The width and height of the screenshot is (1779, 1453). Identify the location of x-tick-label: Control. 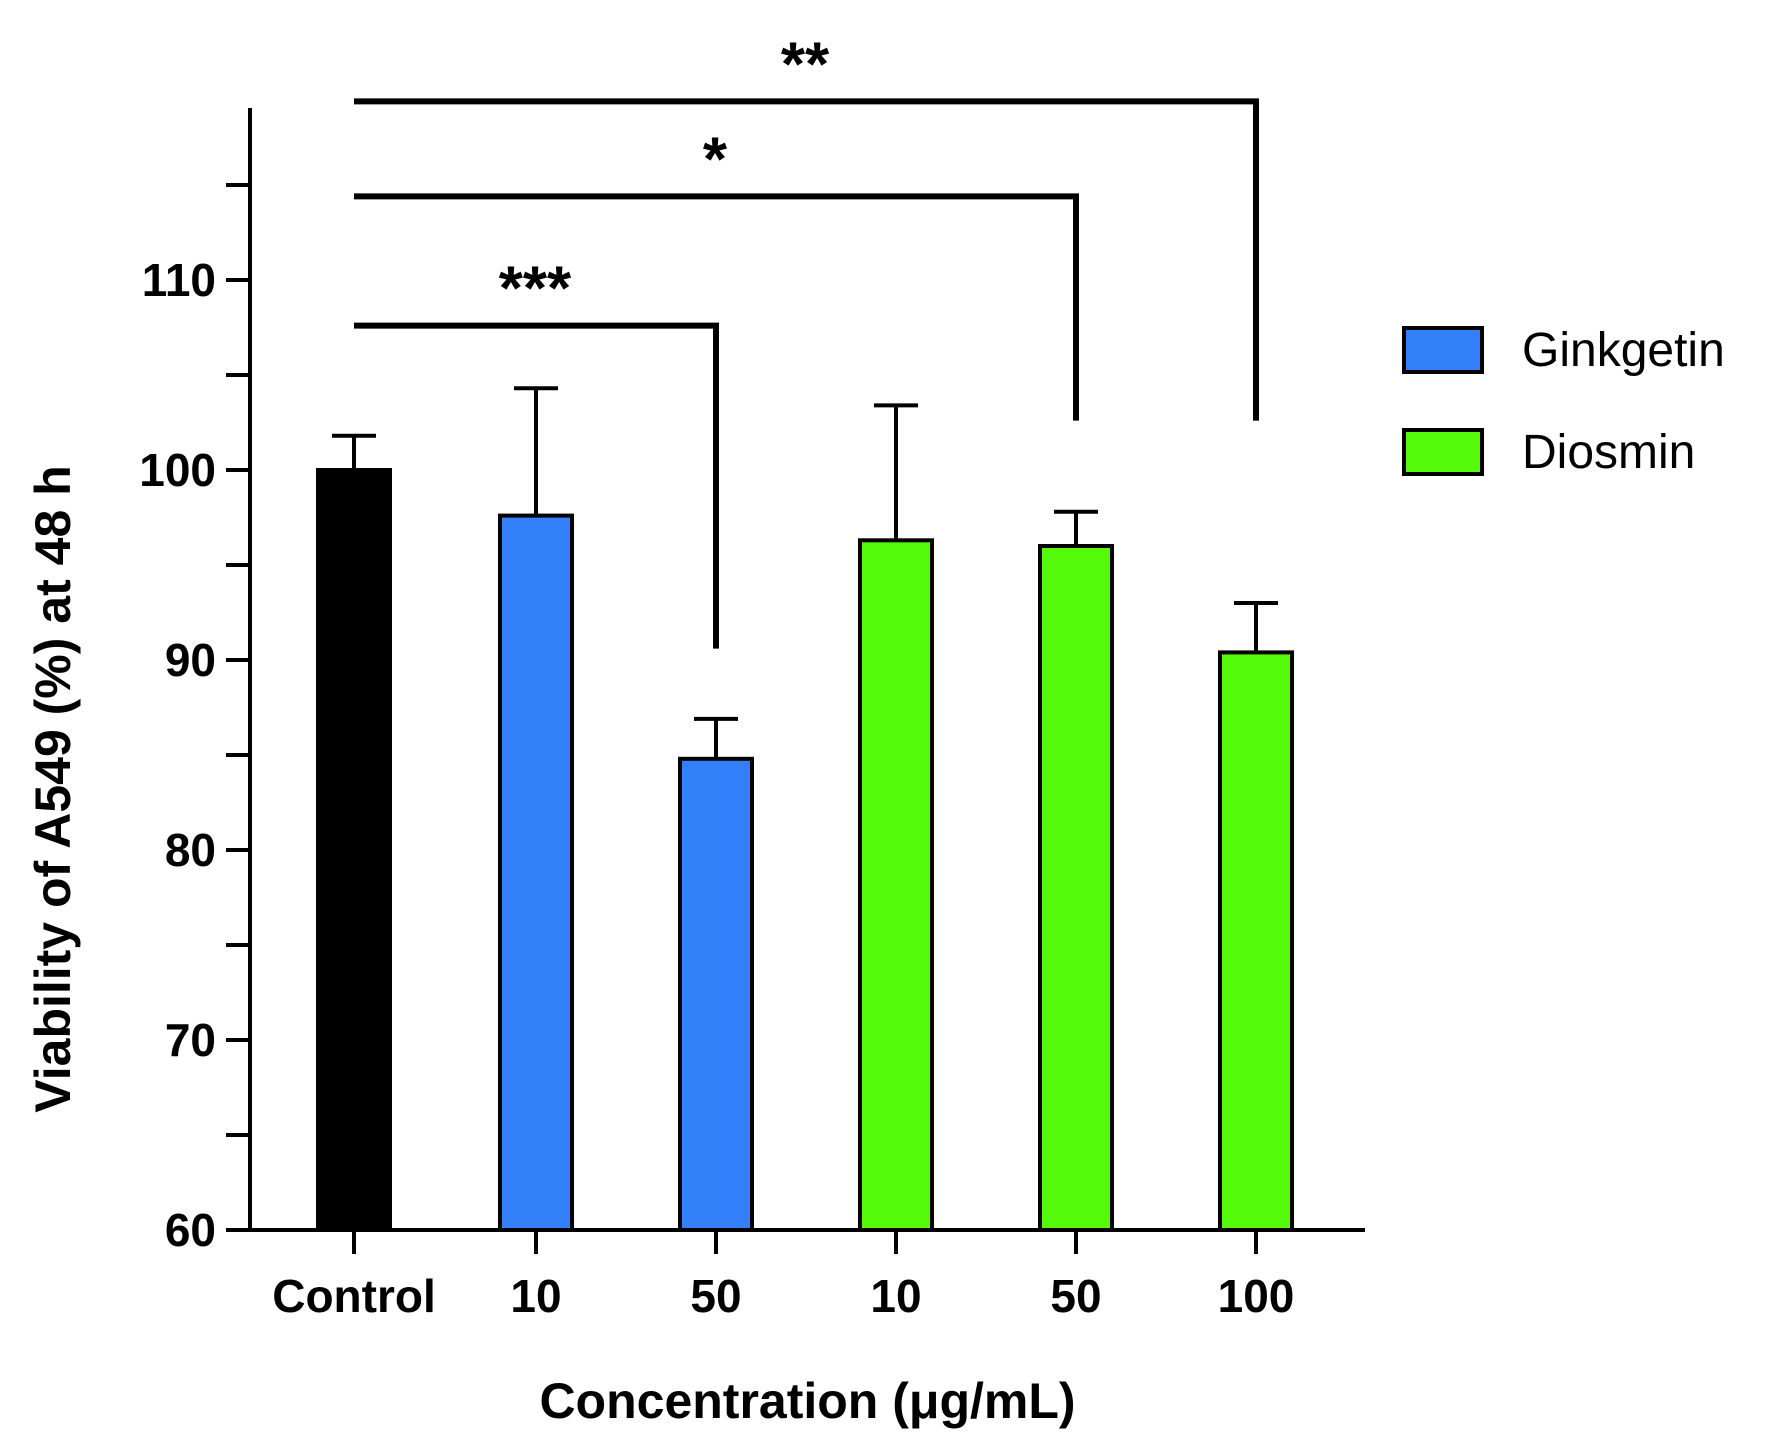
(354, 1296).